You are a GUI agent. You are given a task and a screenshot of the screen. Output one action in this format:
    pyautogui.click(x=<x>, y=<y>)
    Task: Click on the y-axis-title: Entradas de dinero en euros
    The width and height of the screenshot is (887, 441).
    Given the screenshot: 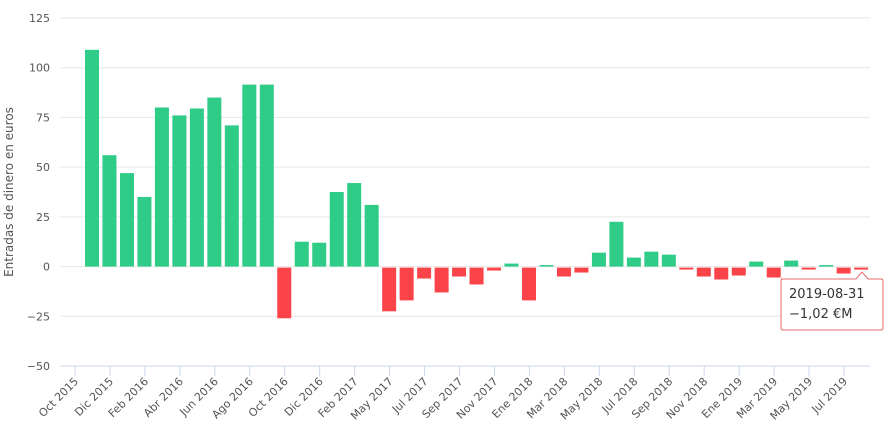 What is the action you would take?
    pyautogui.click(x=9, y=192)
    